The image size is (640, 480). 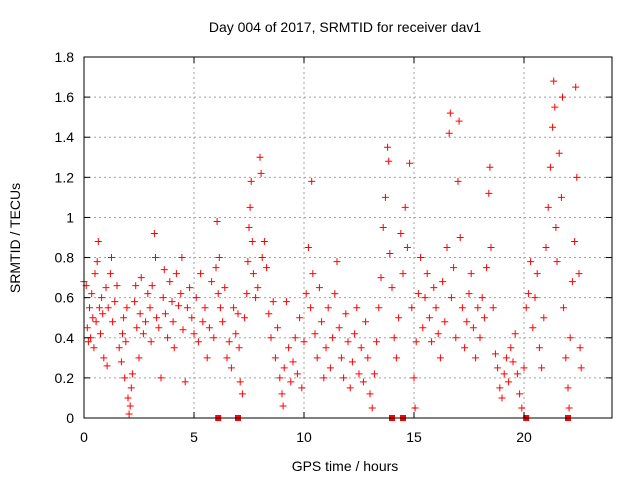 What do you see at coordinates (65, 258) in the screenshot?
I see `y-tick-label: 0.8` at bounding box center [65, 258].